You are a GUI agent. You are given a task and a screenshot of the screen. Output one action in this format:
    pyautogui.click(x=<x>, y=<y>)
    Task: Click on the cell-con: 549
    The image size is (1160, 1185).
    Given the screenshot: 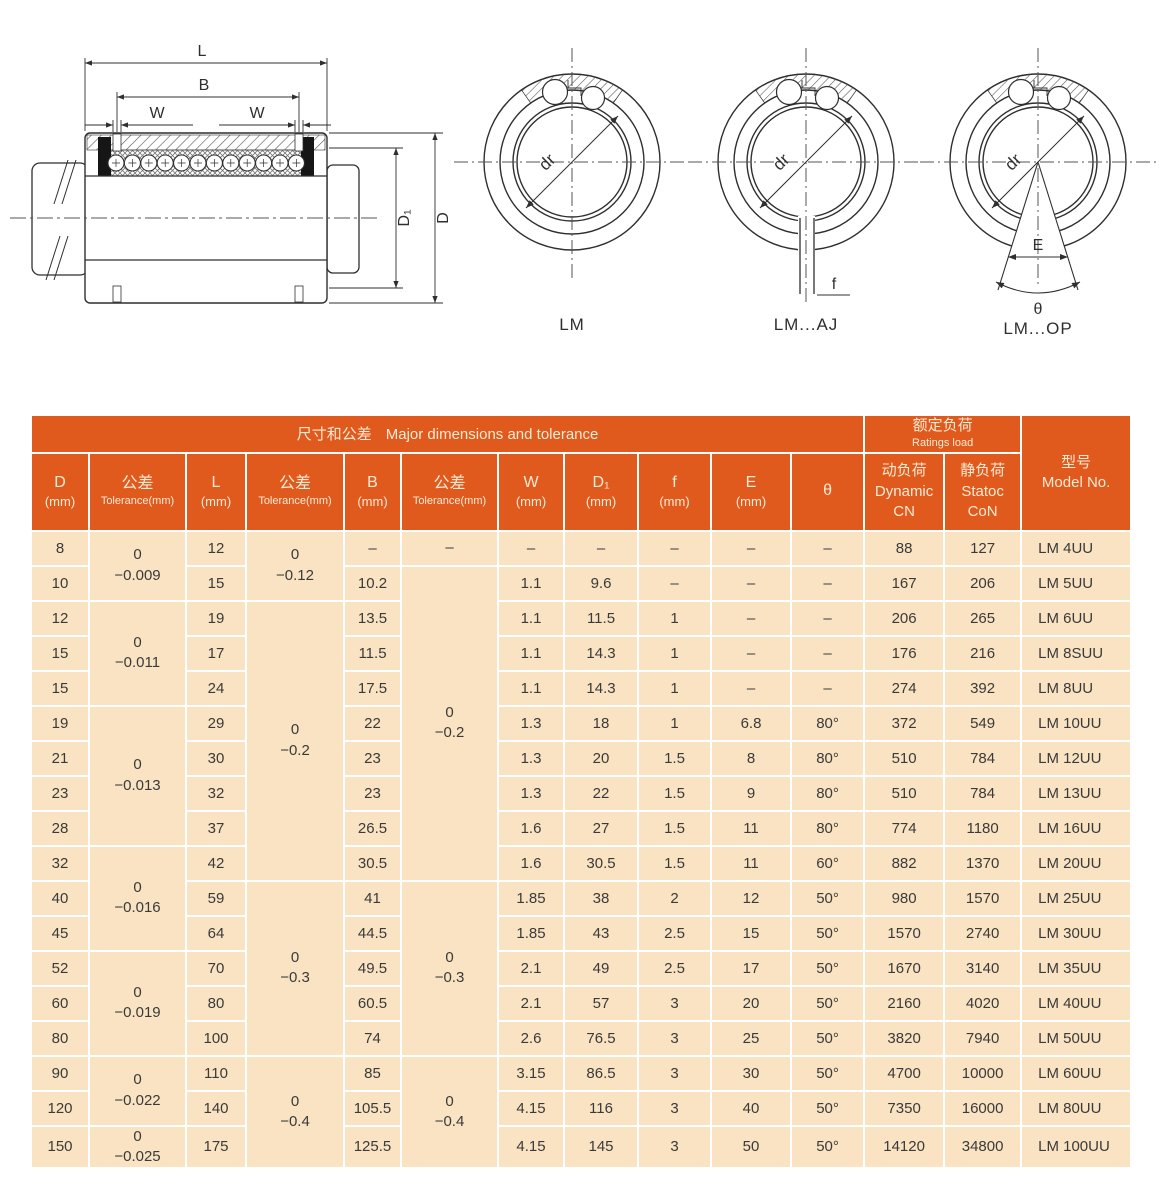 What is the action you would take?
    pyautogui.click(x=983, y=723)
    